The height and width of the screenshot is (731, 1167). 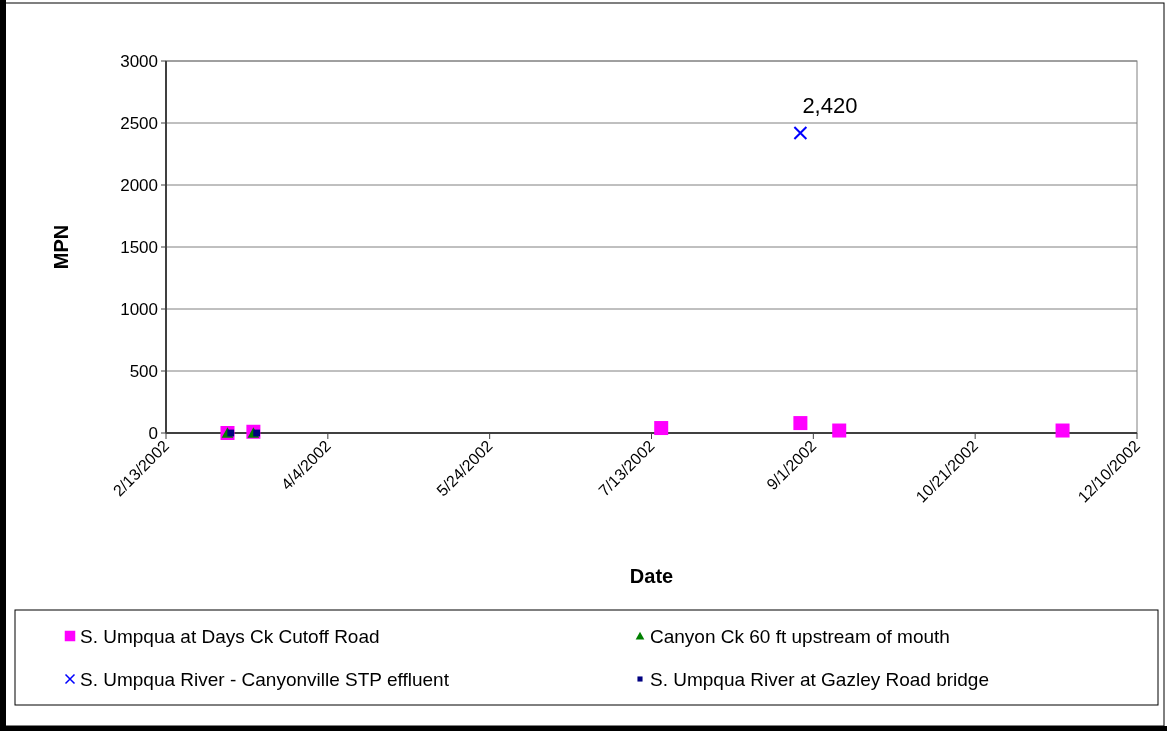 I want to click on legend-label: S. Umpqua at Days Ck Cutoff Road, so click(x=230, y=636).